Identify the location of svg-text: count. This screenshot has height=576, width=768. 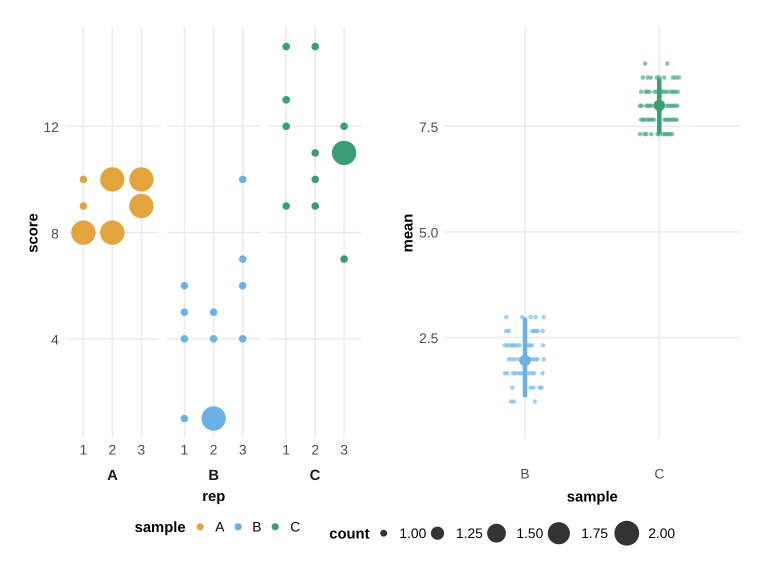
(349, 534).